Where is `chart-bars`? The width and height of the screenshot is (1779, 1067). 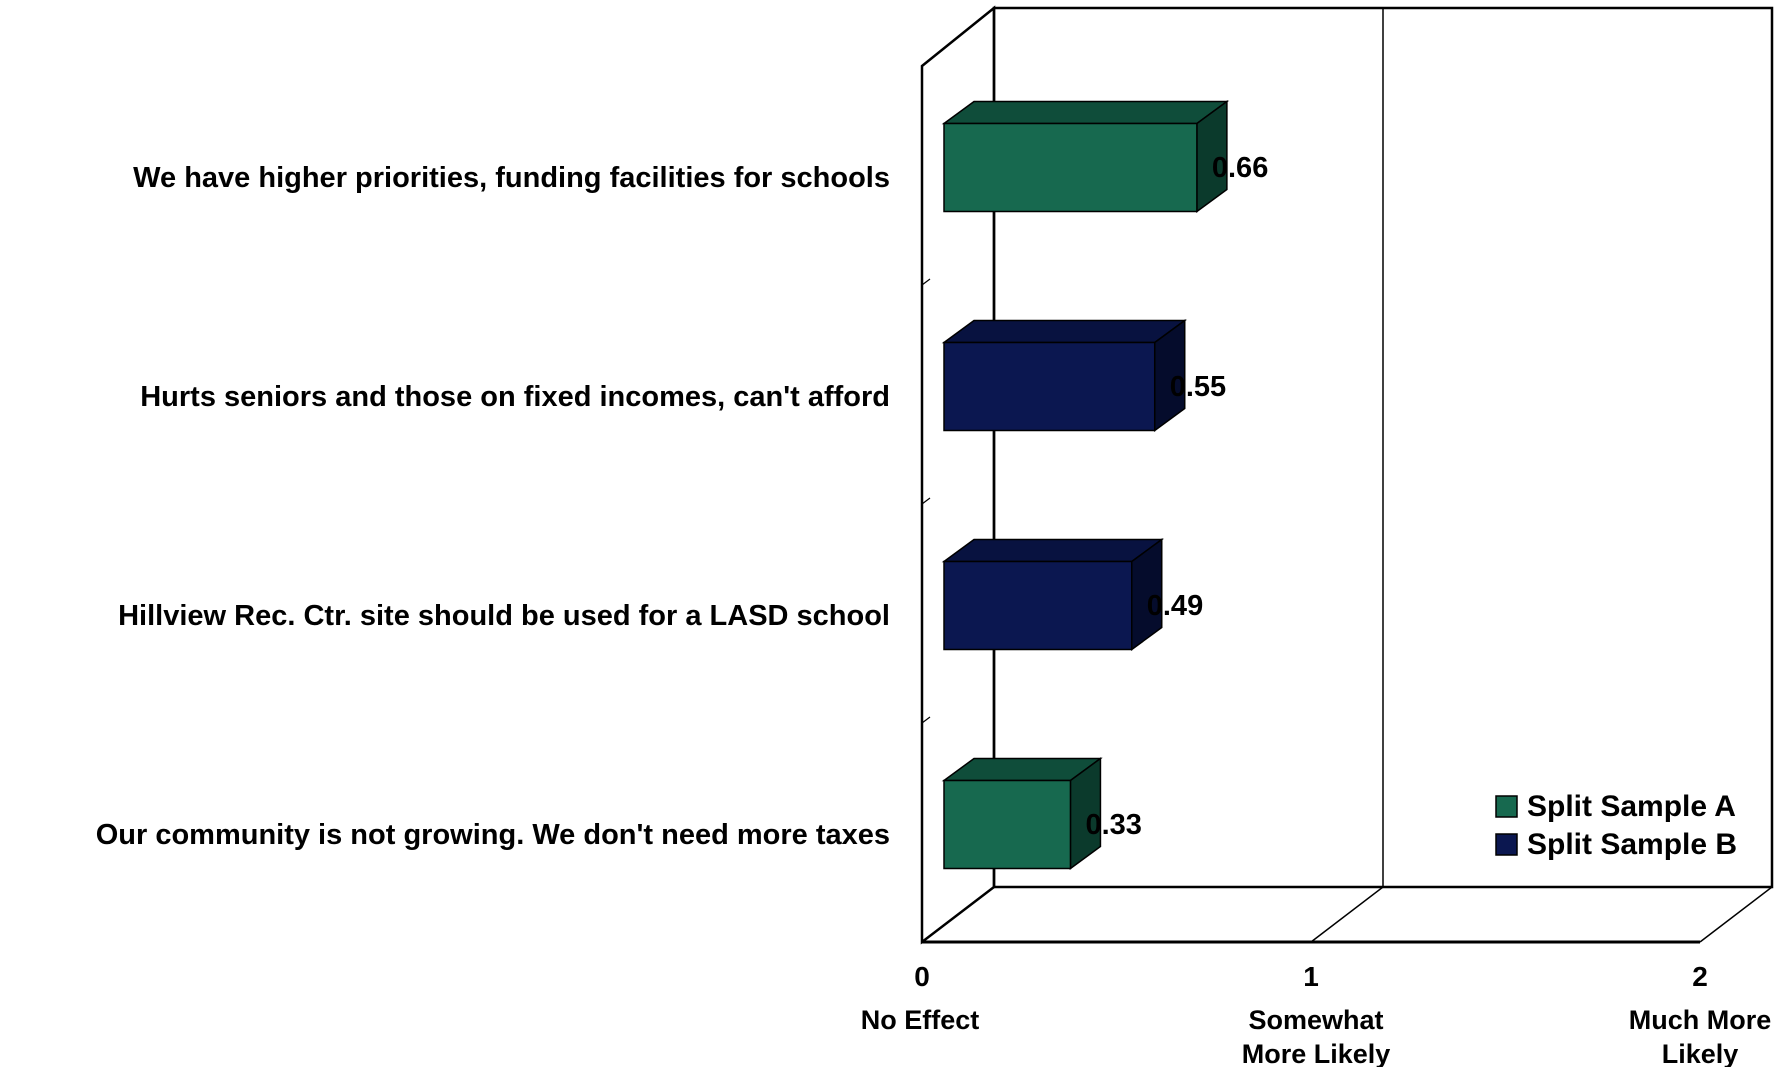
chart-bars is located at coordinates (1085, 485).